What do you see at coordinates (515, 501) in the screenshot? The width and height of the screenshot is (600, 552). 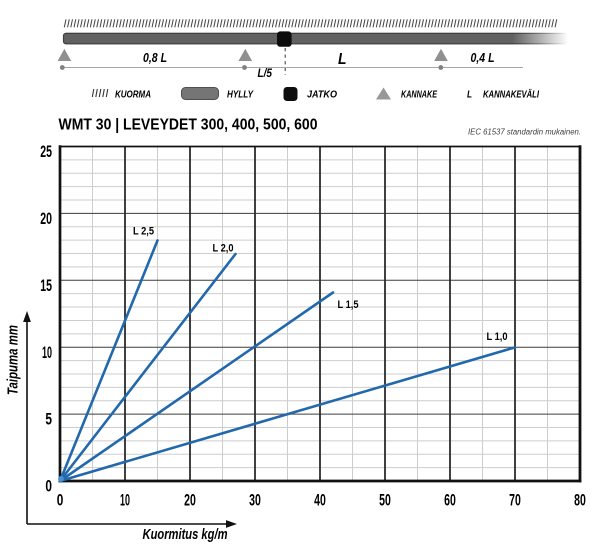 I see `svg-text: 70` at bounding box center [515, 501].